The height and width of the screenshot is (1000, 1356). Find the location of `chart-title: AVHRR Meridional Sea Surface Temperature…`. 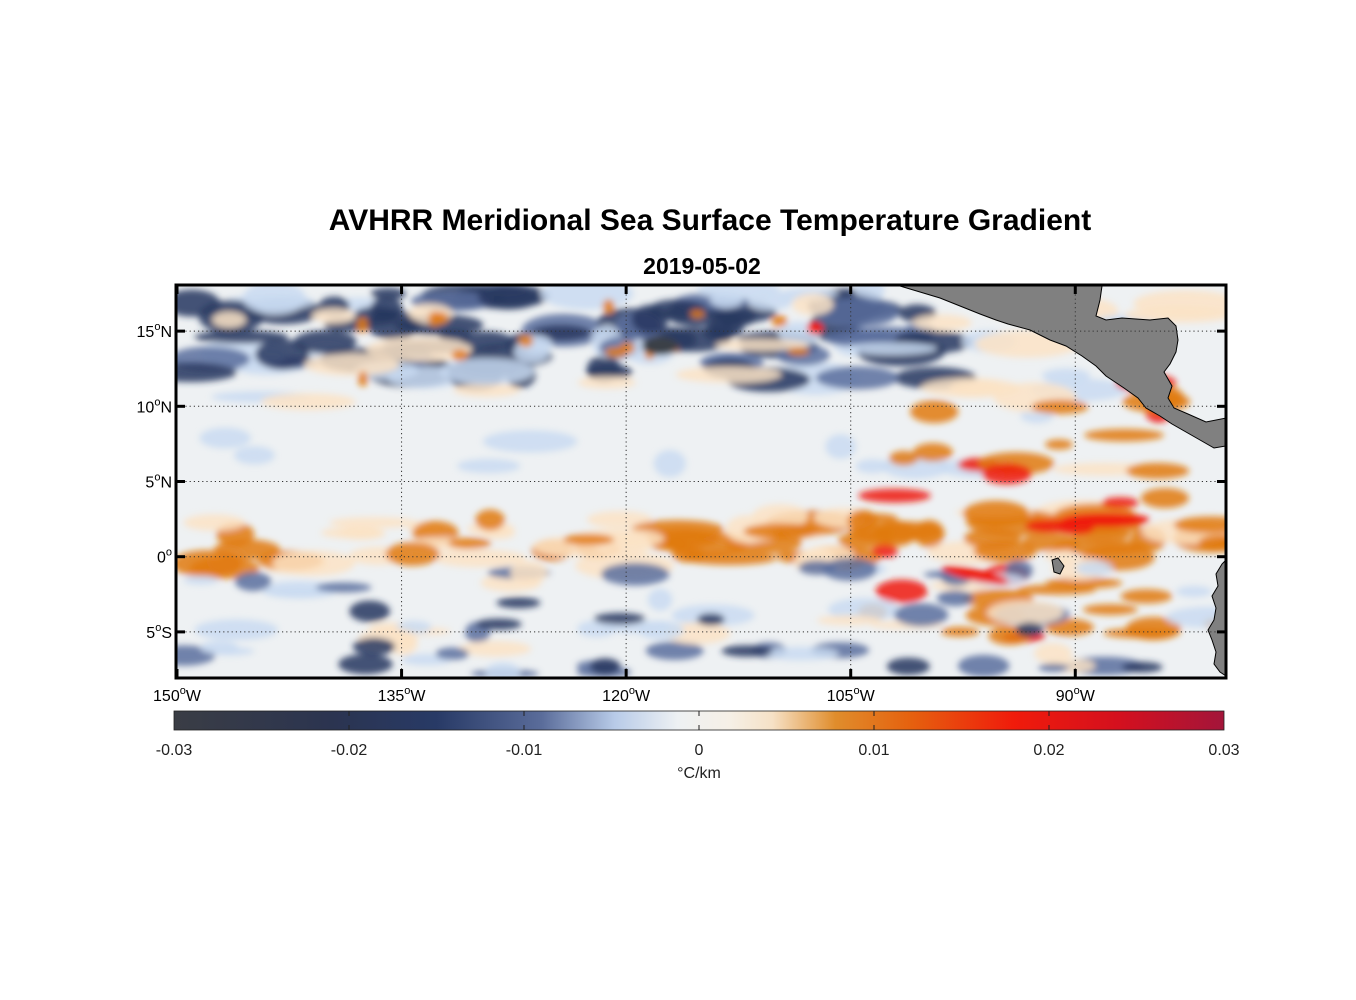

chart-title: AVHRR Meridional Sea Surface Temperature… is located at coordinates (710, 220).